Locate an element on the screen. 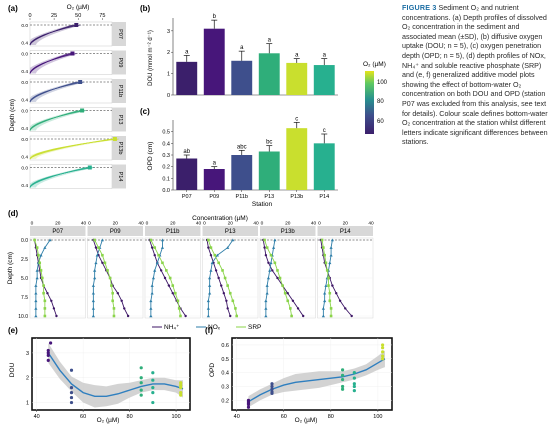  panel-d-legend-label-2: SRP is located at coordinates (254, 327).